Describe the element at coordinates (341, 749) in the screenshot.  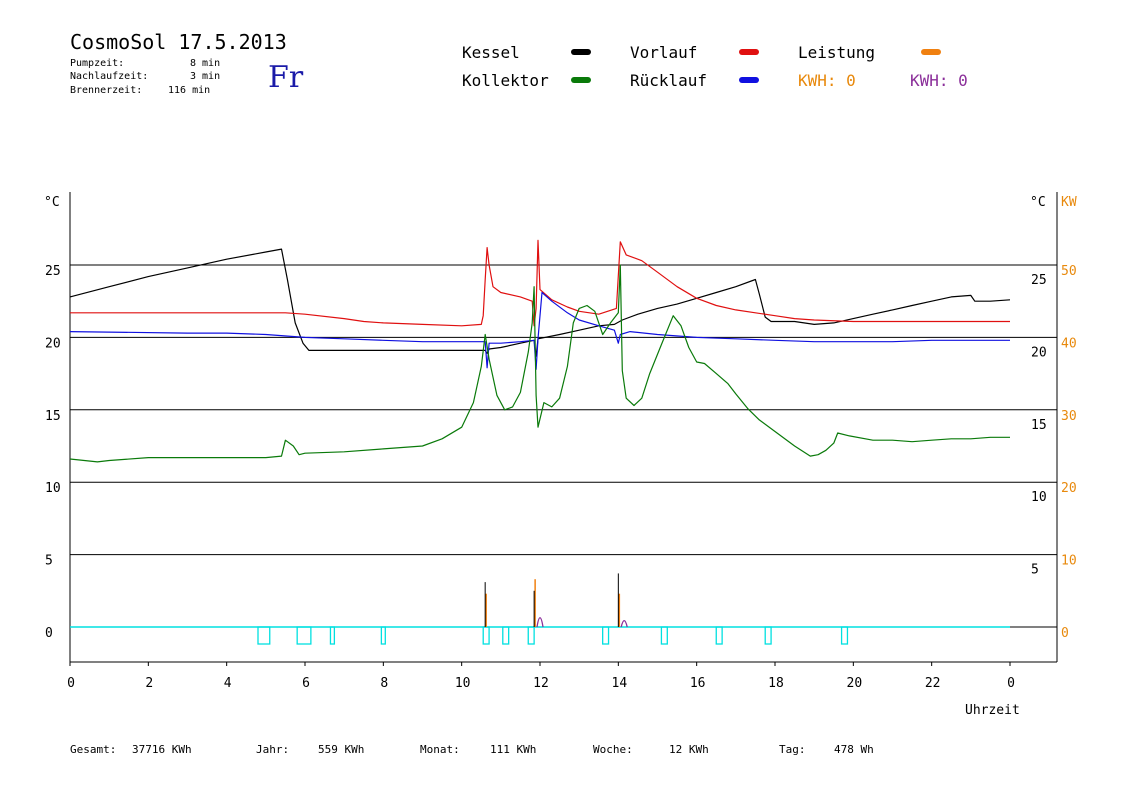
I see `footer-jahr-value: 559 KWh` at that location.